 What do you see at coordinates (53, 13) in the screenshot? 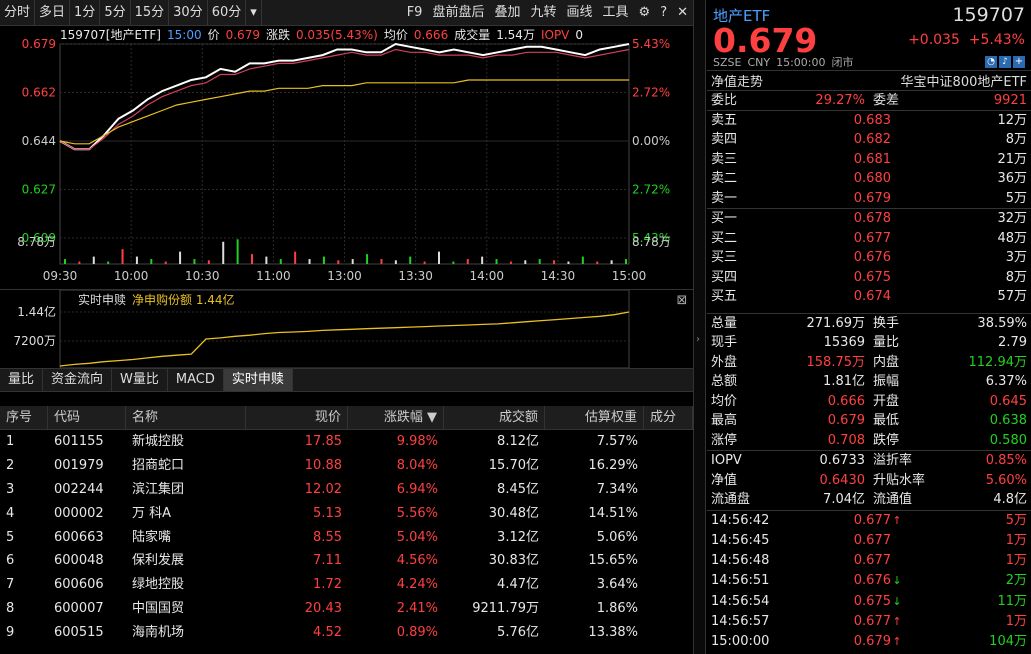
I see `period-tab-1: 多日` at bounding box center [53, 13].